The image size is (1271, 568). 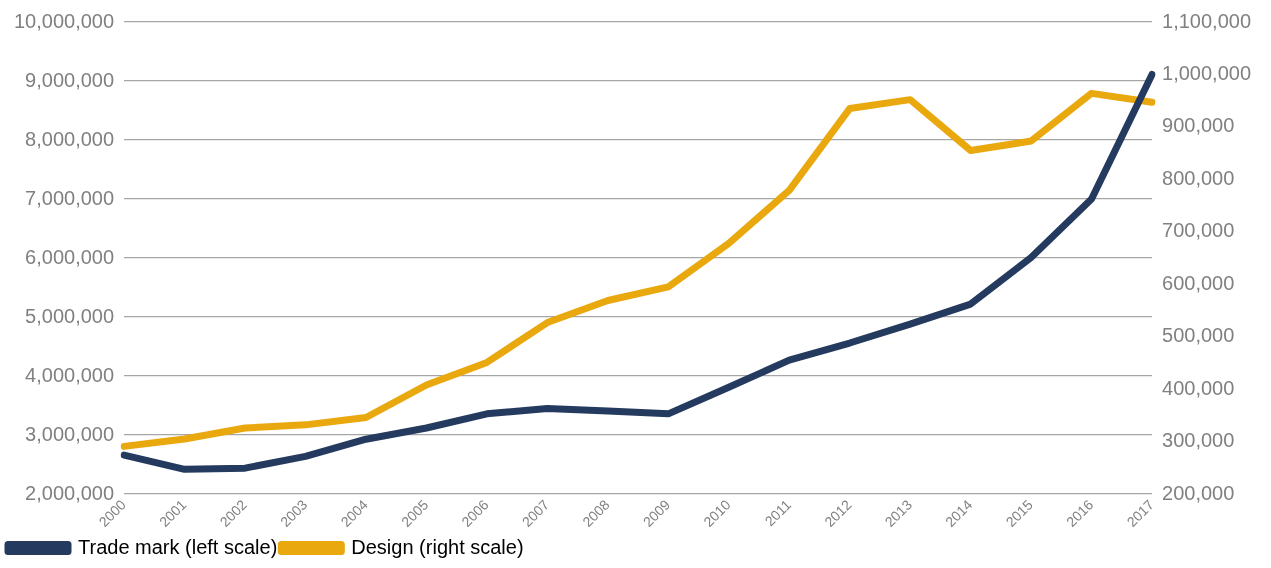 What do you see at coordinates (1207, 72) in the screenshot?
I see `y2-tick-label: 1,000,000` at bounding box center [1207, 72].